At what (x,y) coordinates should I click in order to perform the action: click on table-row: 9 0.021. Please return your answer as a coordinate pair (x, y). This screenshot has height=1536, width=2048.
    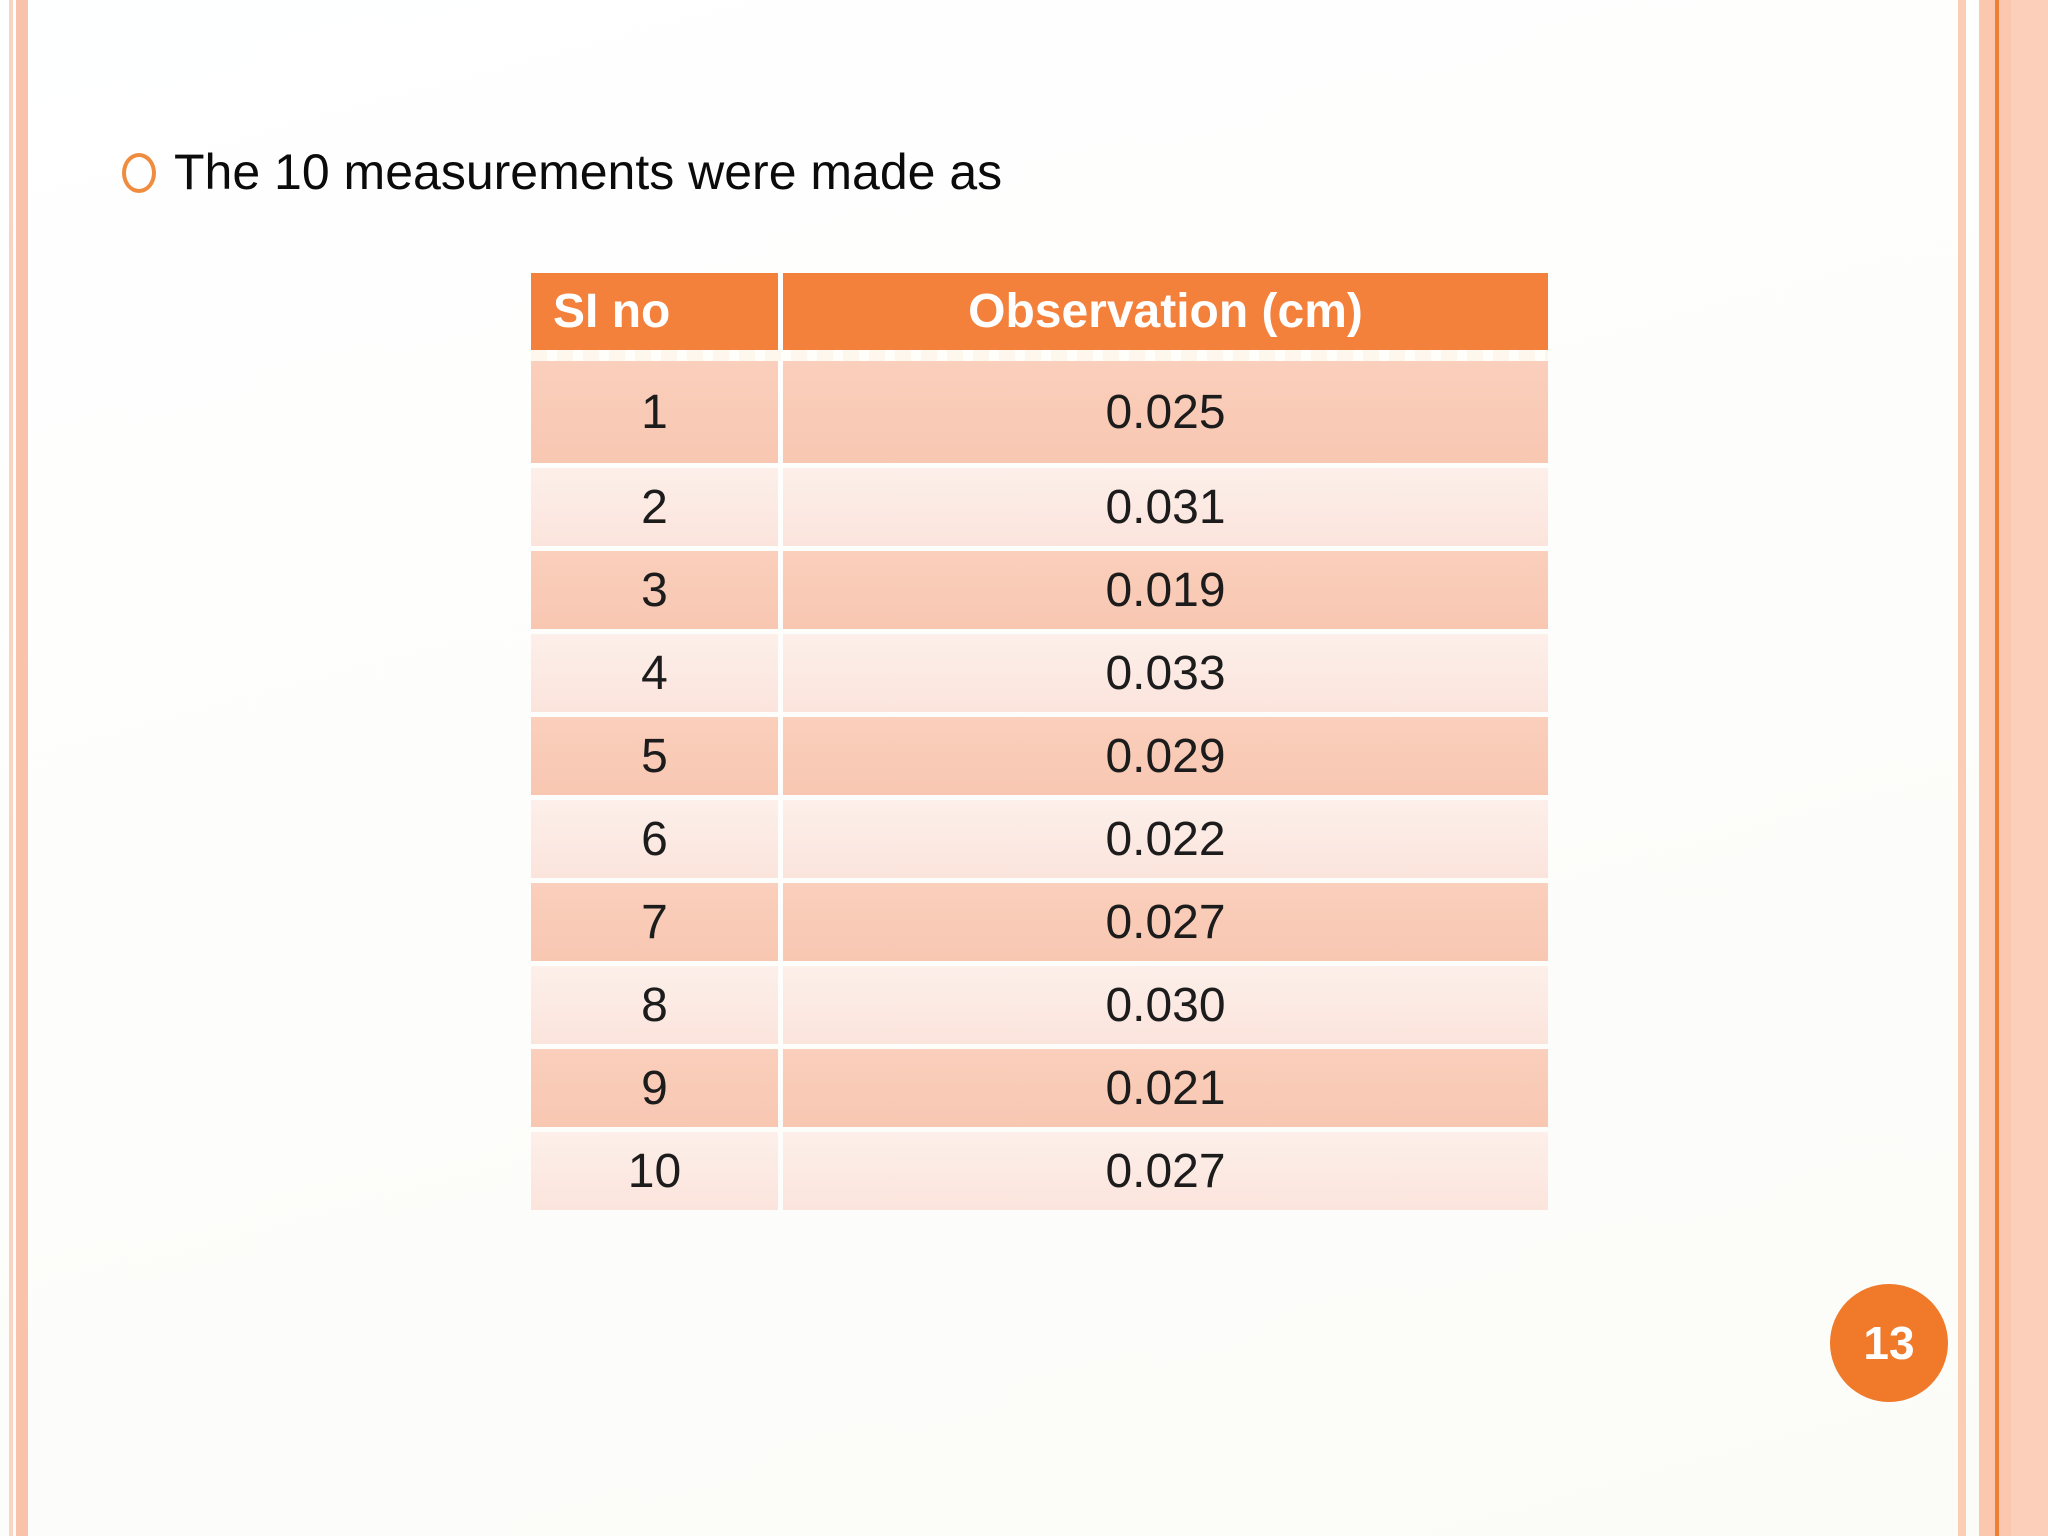
    Looking at the image, I should click on (1039, 1088).